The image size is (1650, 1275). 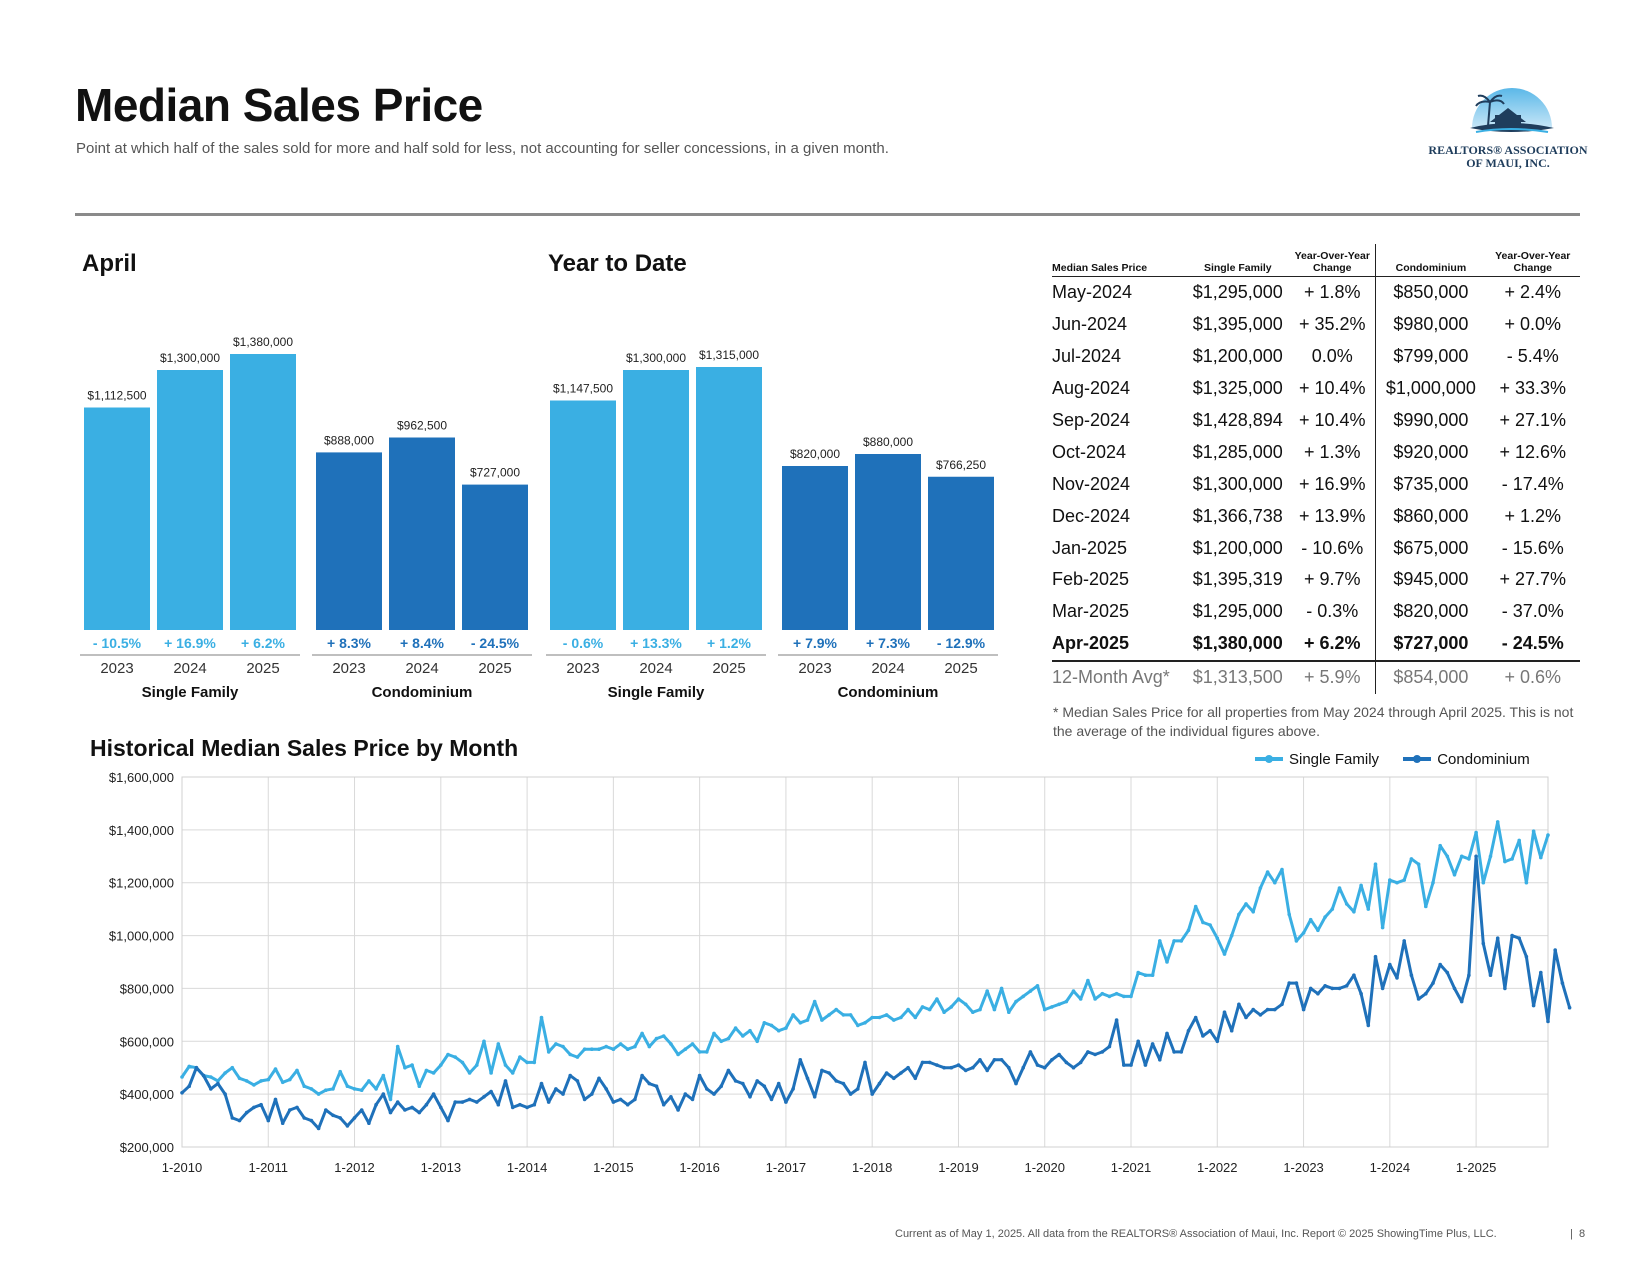 What do you see at coordinates (1532, 547) in the screenshot?
I see `table-cell: - 15.6%` at bounding box center [1532, 547].